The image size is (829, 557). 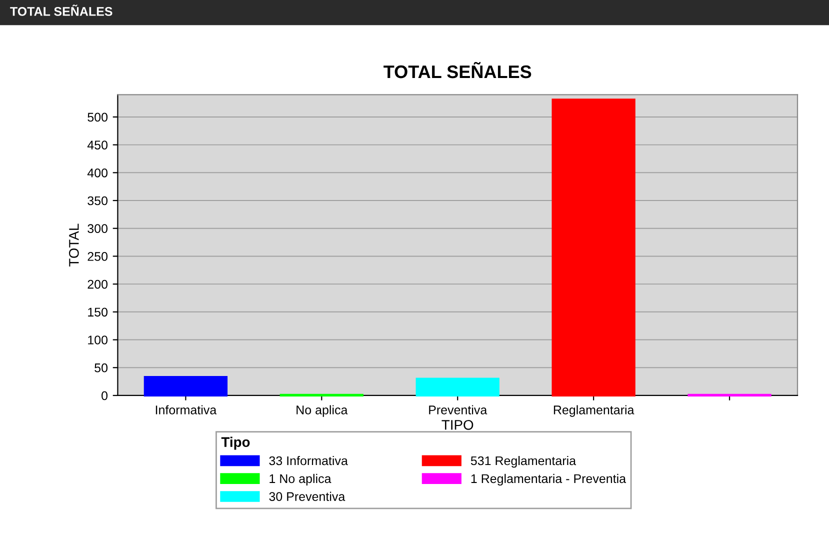 I want to click on y-tick-label: 150, so click(x=98, y=312).